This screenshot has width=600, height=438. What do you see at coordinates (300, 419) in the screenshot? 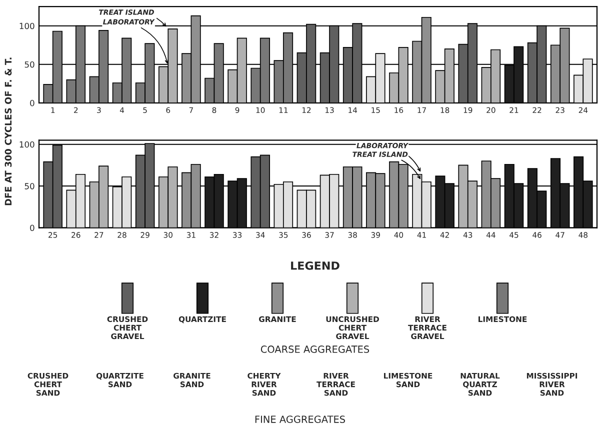
I see `text: FINE AGGREGATES` at bounding box center [300, 419].